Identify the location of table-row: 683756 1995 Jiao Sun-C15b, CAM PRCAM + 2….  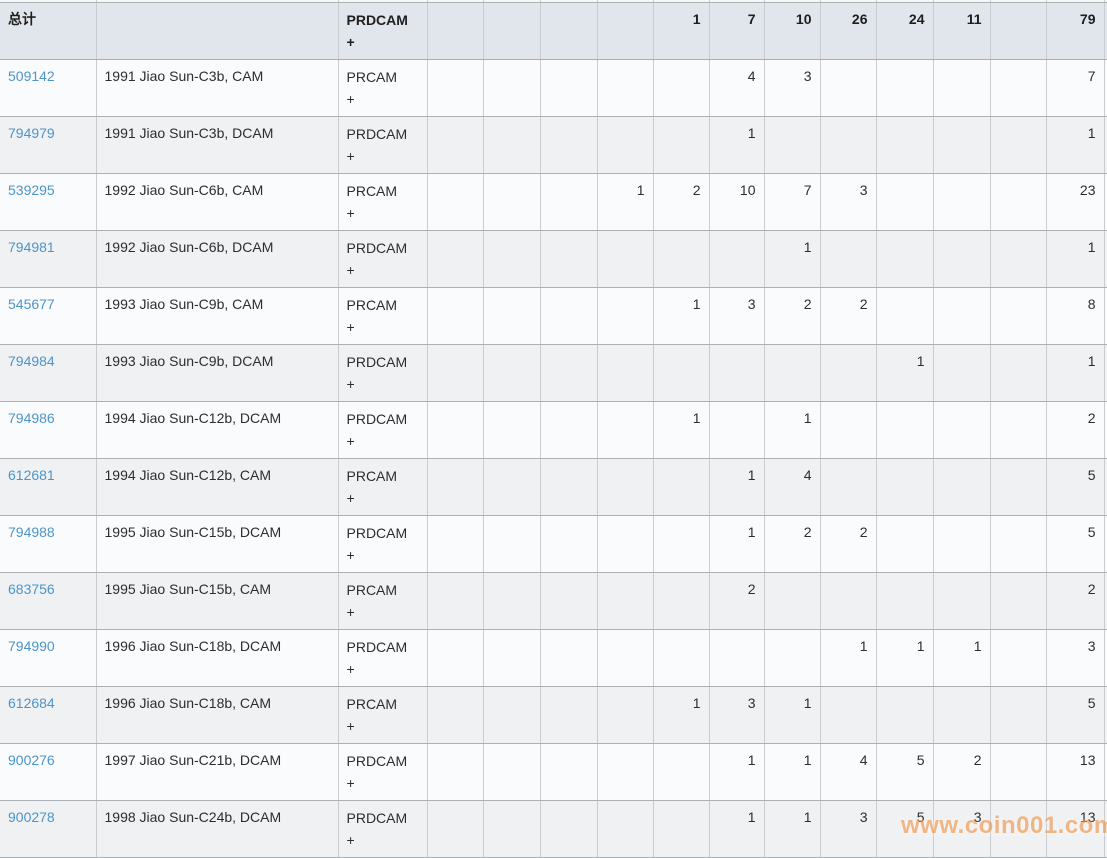
(553, 601).